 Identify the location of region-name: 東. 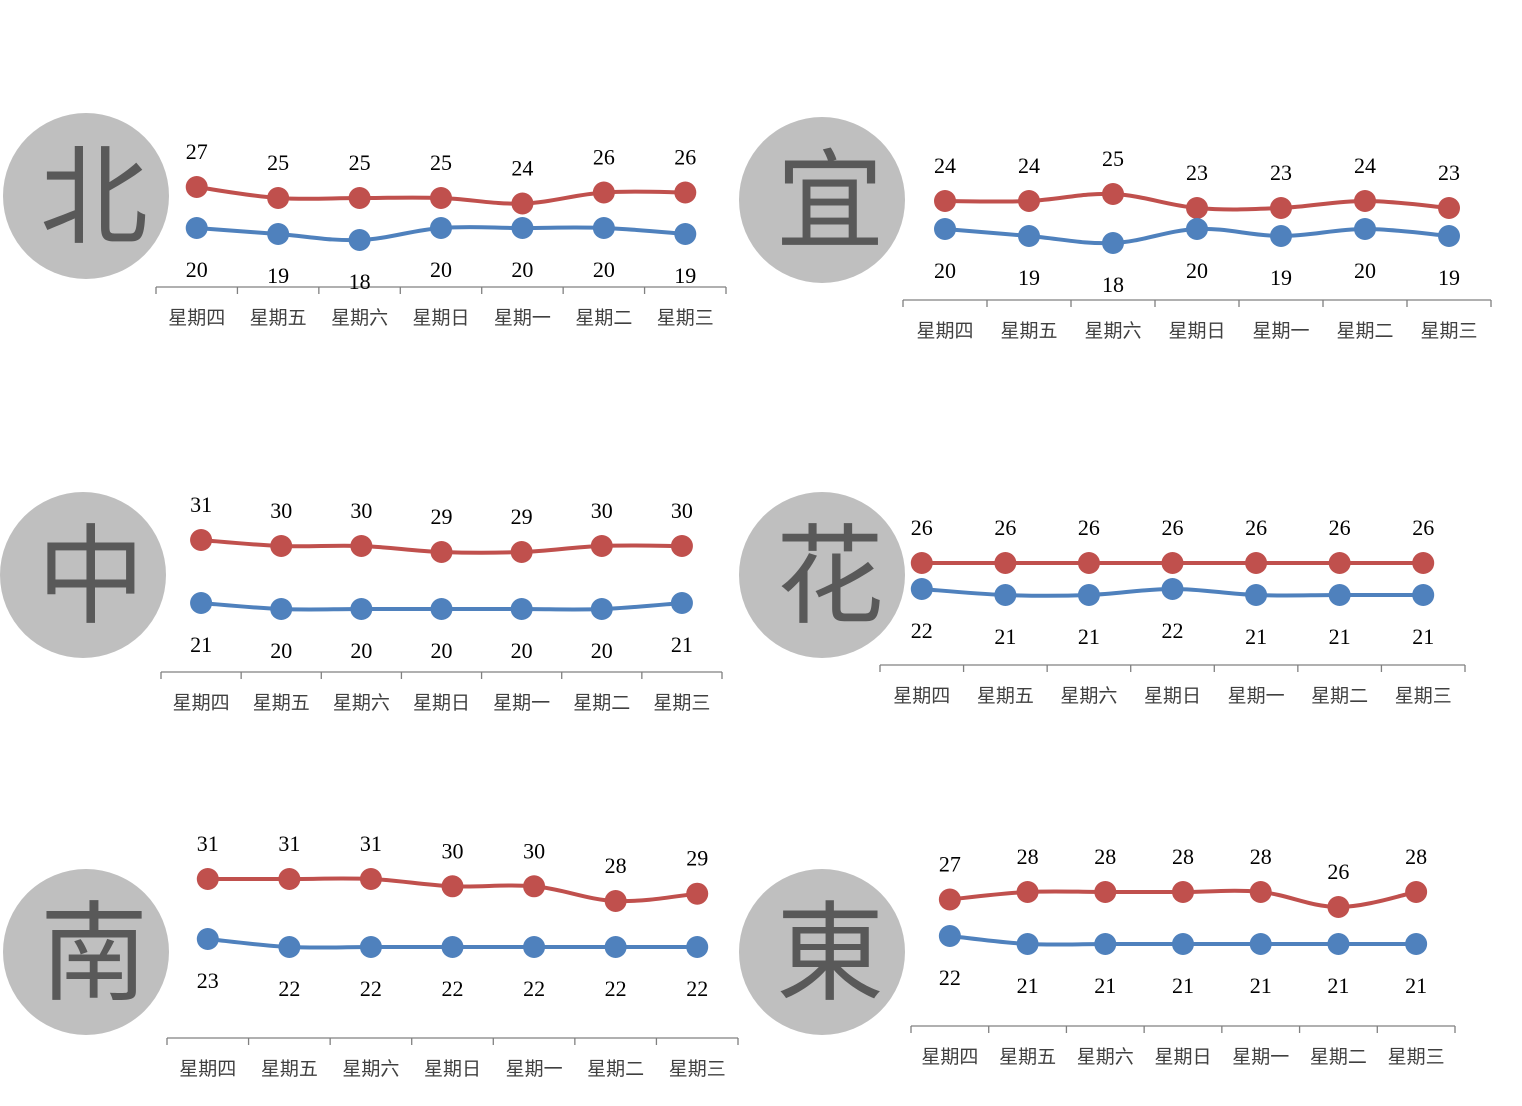
(830, 954).